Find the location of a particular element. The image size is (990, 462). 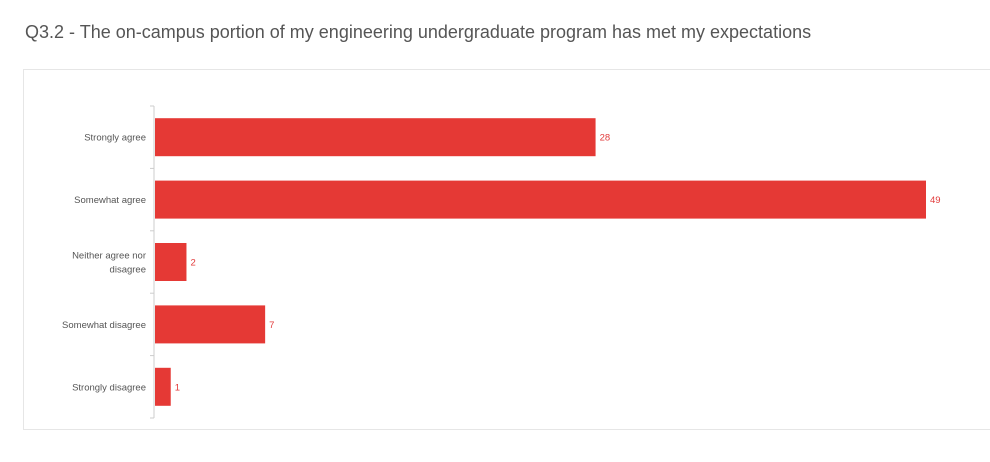

category-label: Strongly agree is located at coordinates (115, 138).